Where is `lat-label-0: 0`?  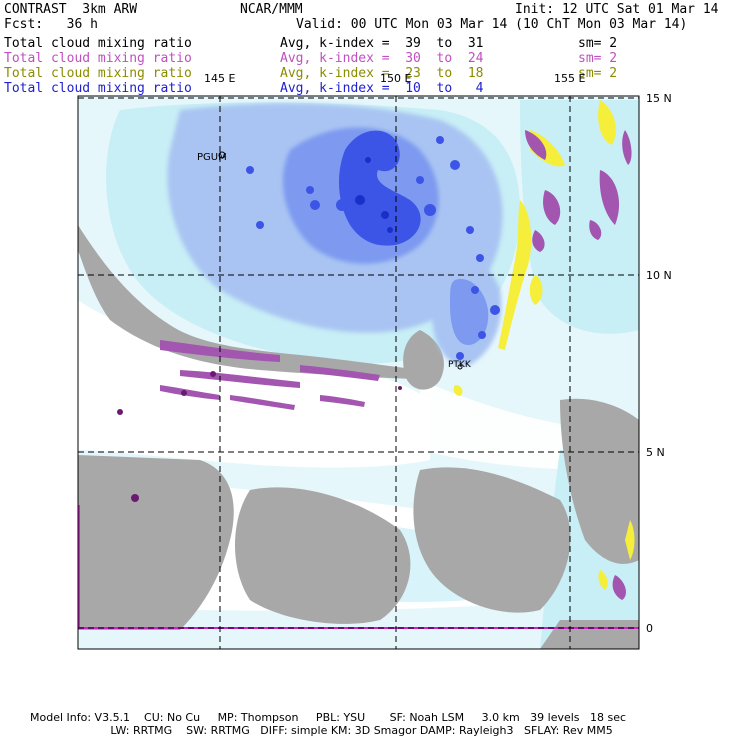
lat-label-0: 0 is located at coordinates (649, 628).